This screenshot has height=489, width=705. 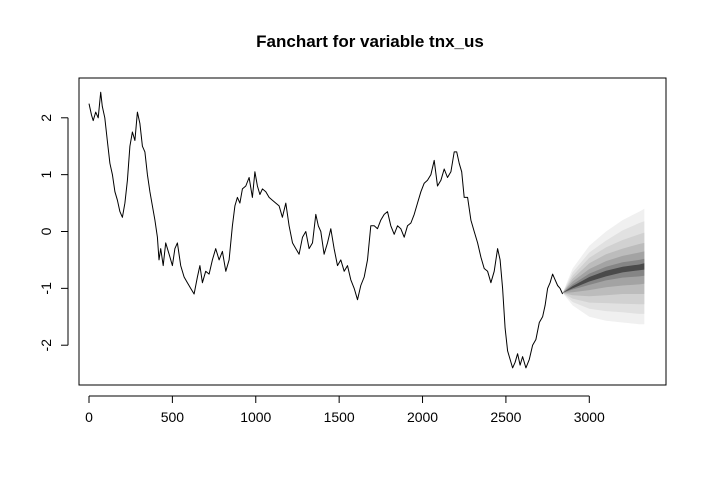 I want to click on x-tick-label-2500: 2500, so click(x=505, y=417).